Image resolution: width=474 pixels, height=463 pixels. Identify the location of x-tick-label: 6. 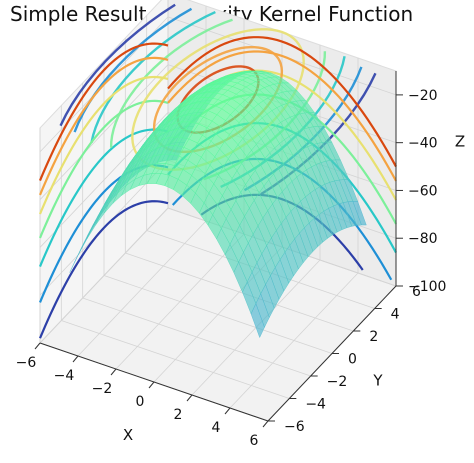
(254, 441).